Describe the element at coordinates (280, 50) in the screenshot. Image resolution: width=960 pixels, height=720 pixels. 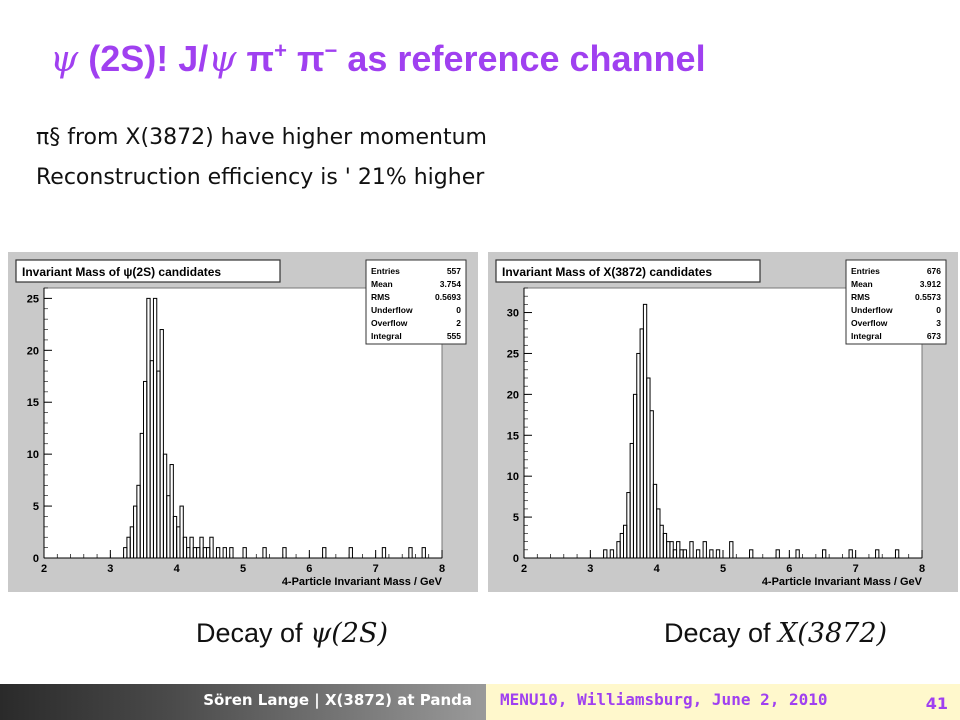
I see `title-sup-plus: +` at that location.